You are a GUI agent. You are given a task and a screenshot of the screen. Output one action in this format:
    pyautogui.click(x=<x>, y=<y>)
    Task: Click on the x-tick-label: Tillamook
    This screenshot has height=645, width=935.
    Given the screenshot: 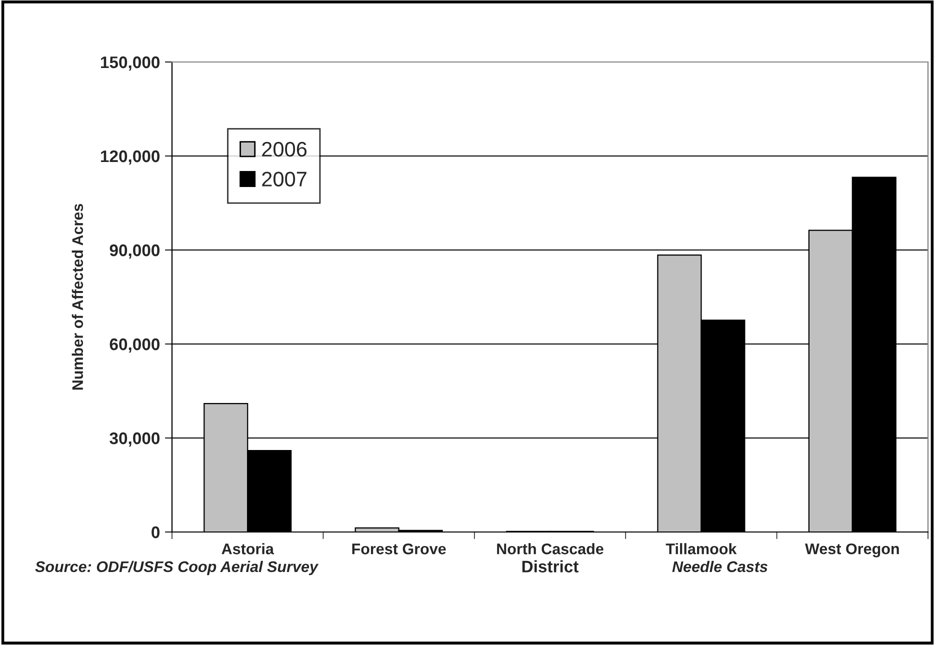 What is the action you would take?
    pyautogui.click(x=701, y=548)
    